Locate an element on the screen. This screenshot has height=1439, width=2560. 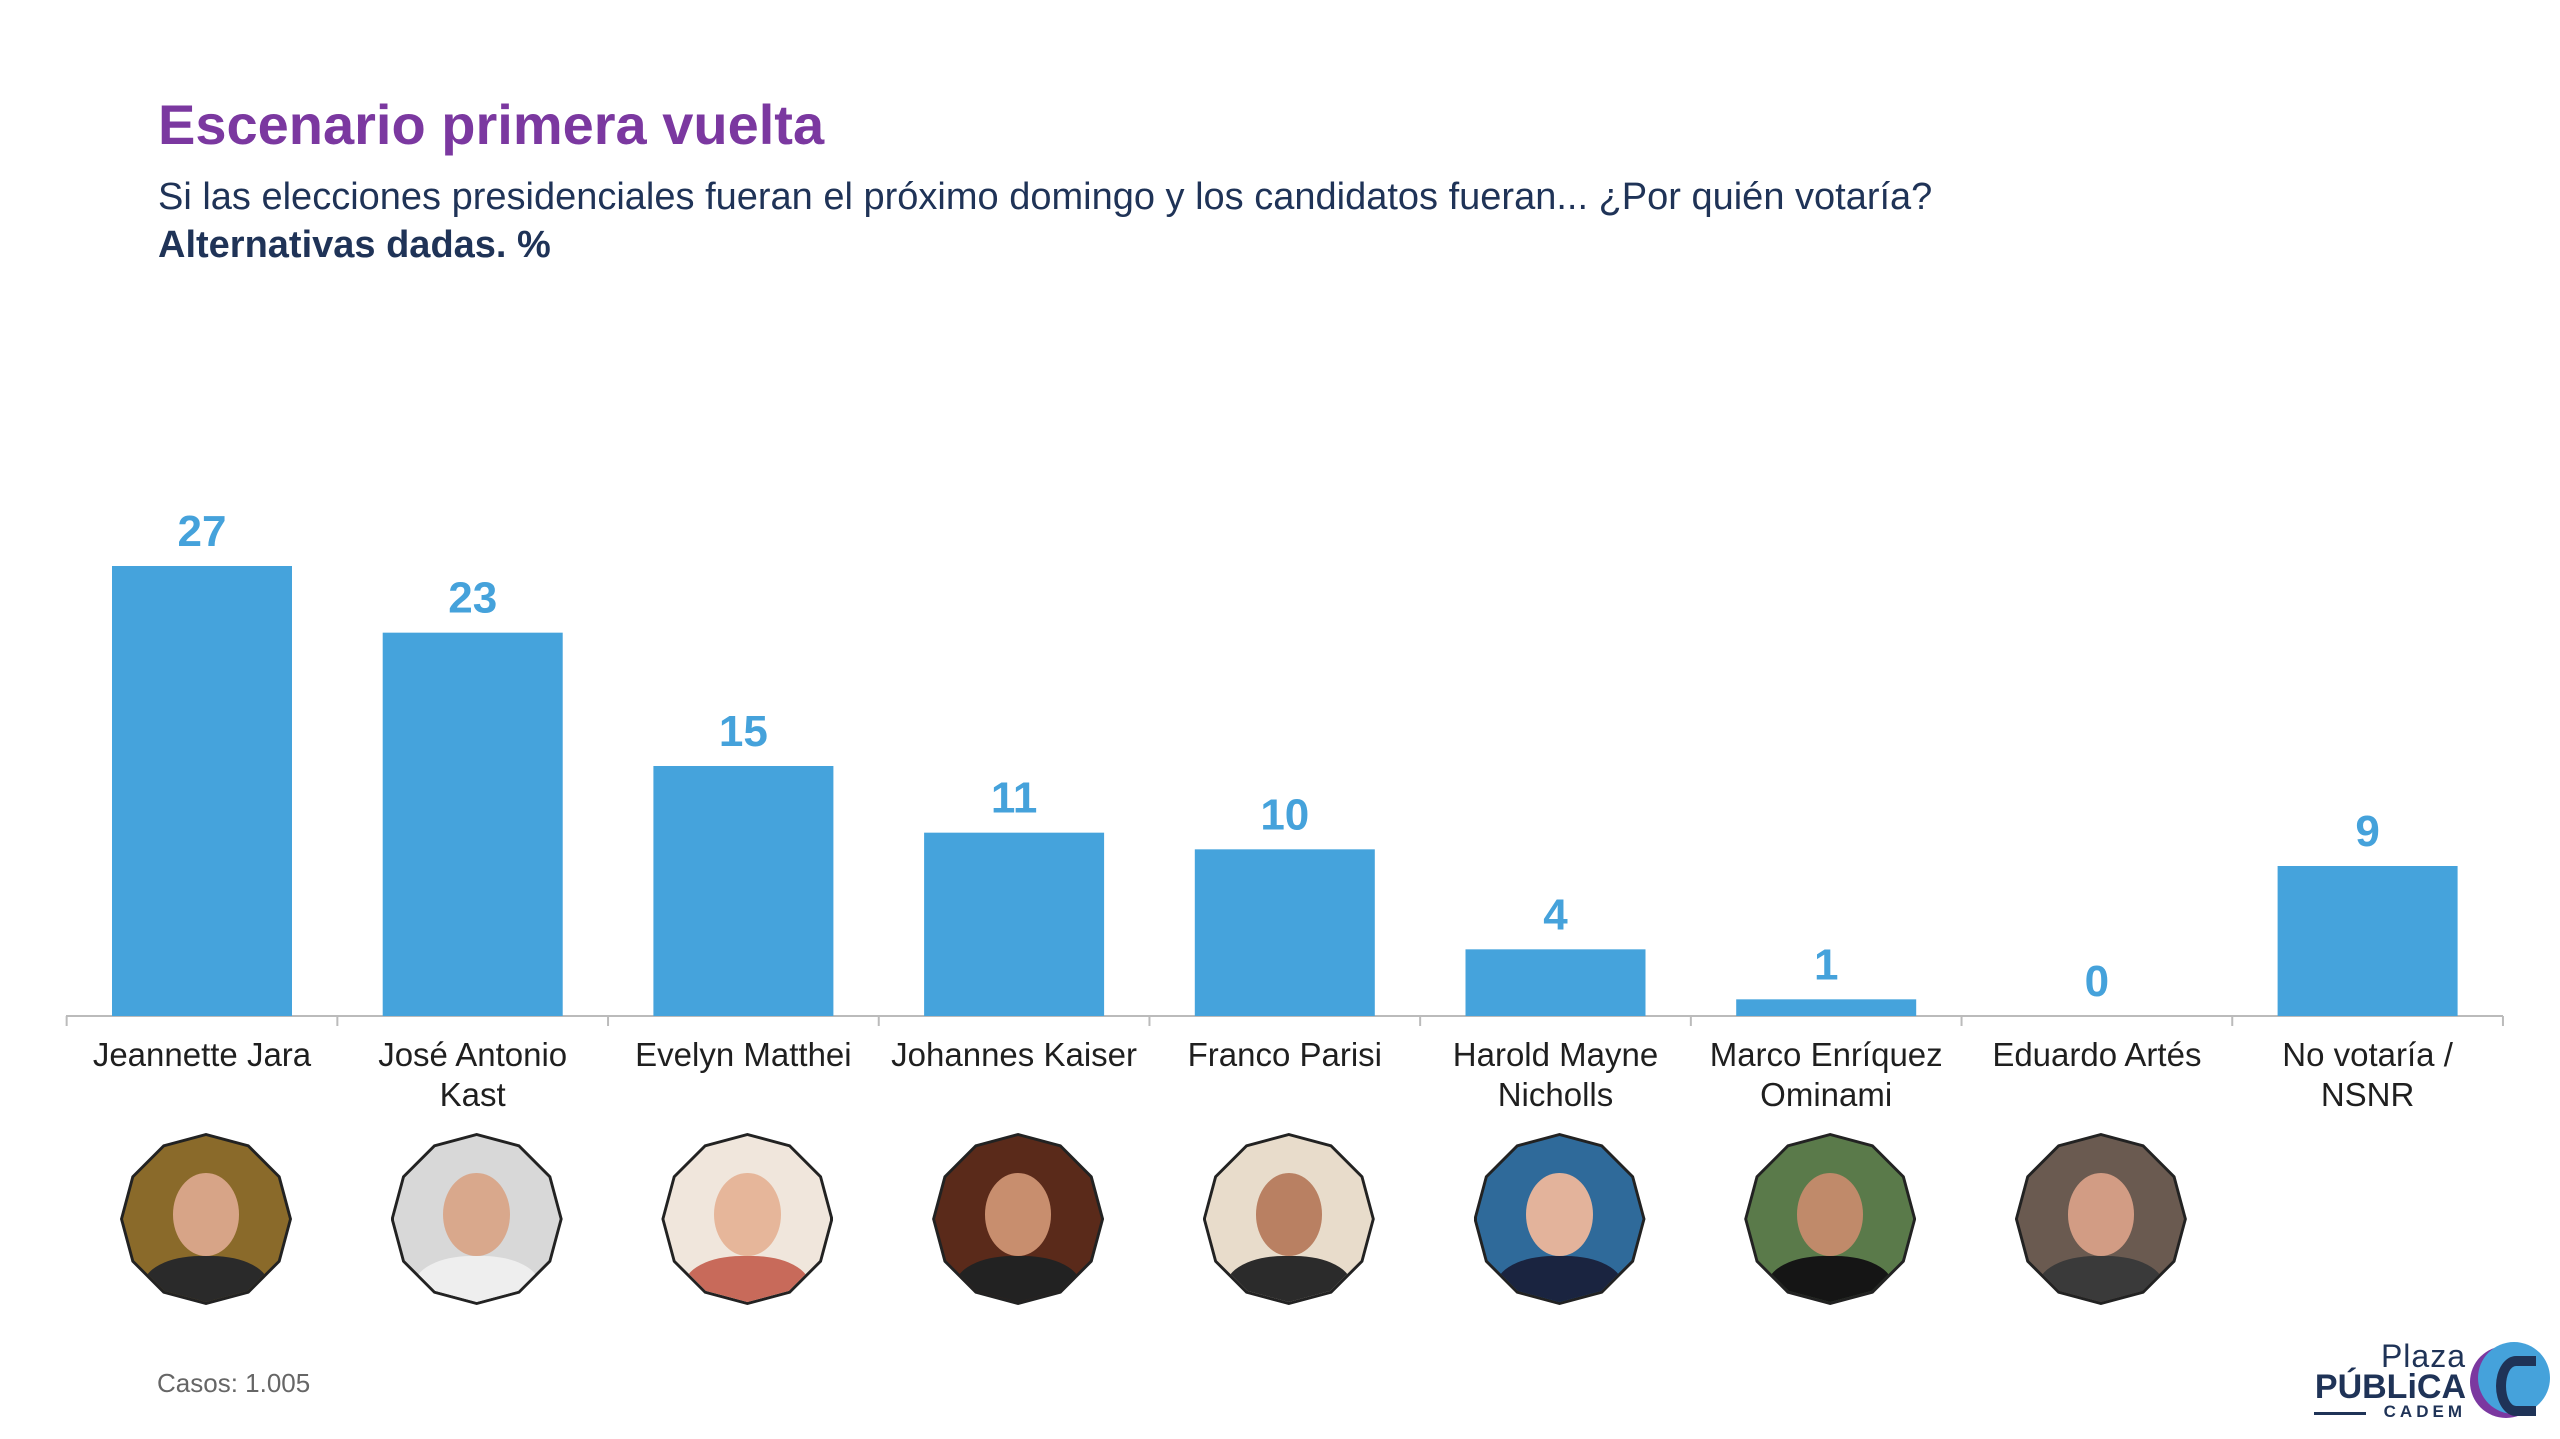
category-label: Johannes Kaiser is located at coordinates (1014, 1054).